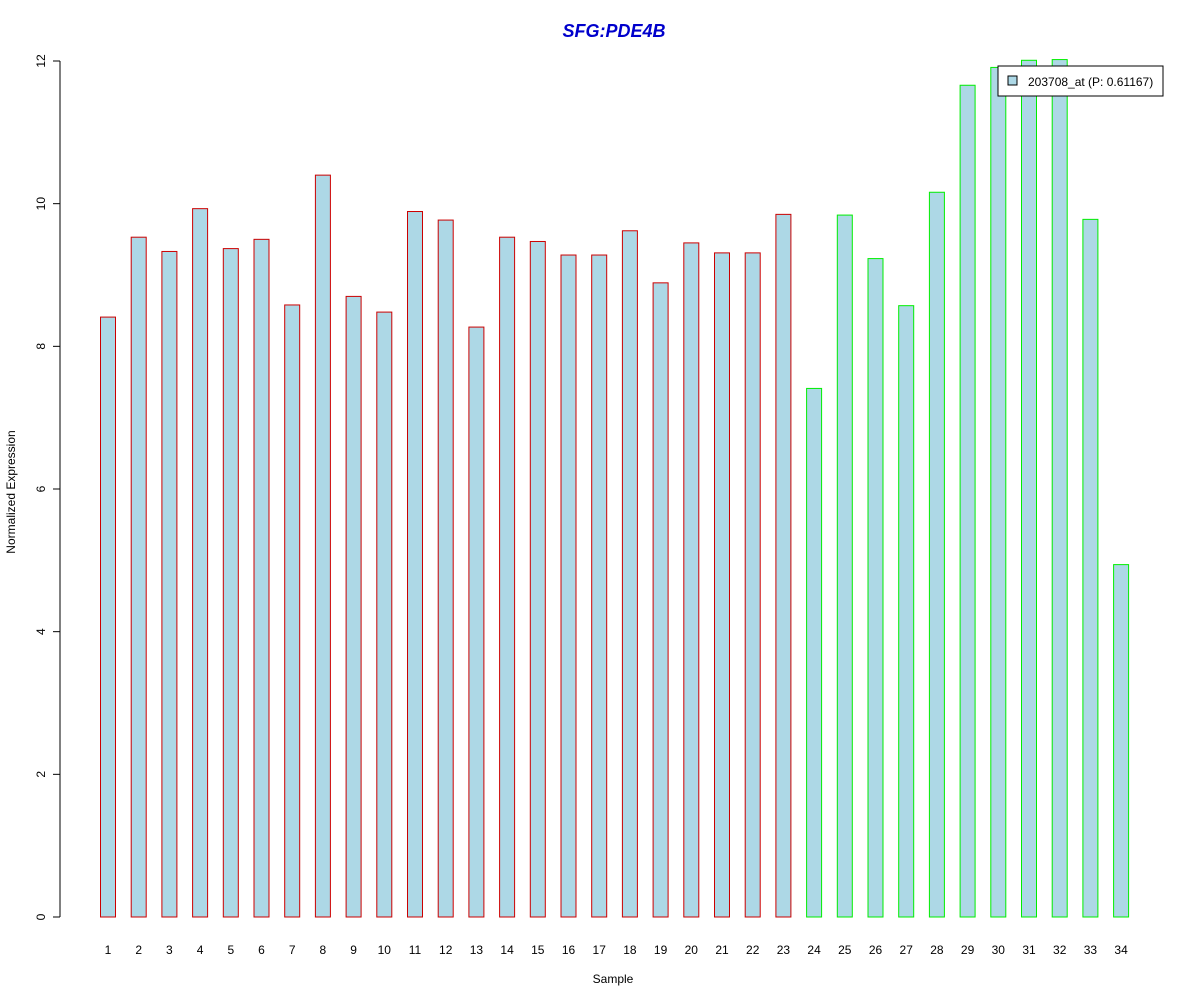  What do you see at coordinates (1060, 950) in the screenshot?
I see `x-tick-label: 32` at bounding box center [1060, 950].